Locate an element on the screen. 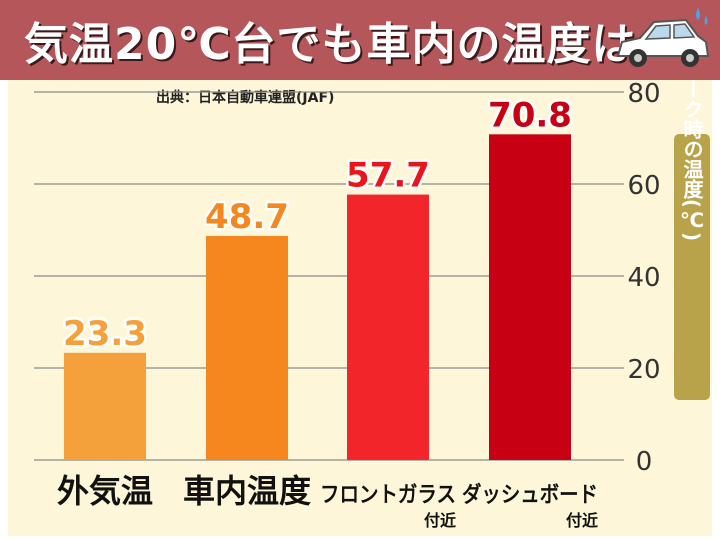  y-tick-label: 80 is located at coordinates (643, 94).